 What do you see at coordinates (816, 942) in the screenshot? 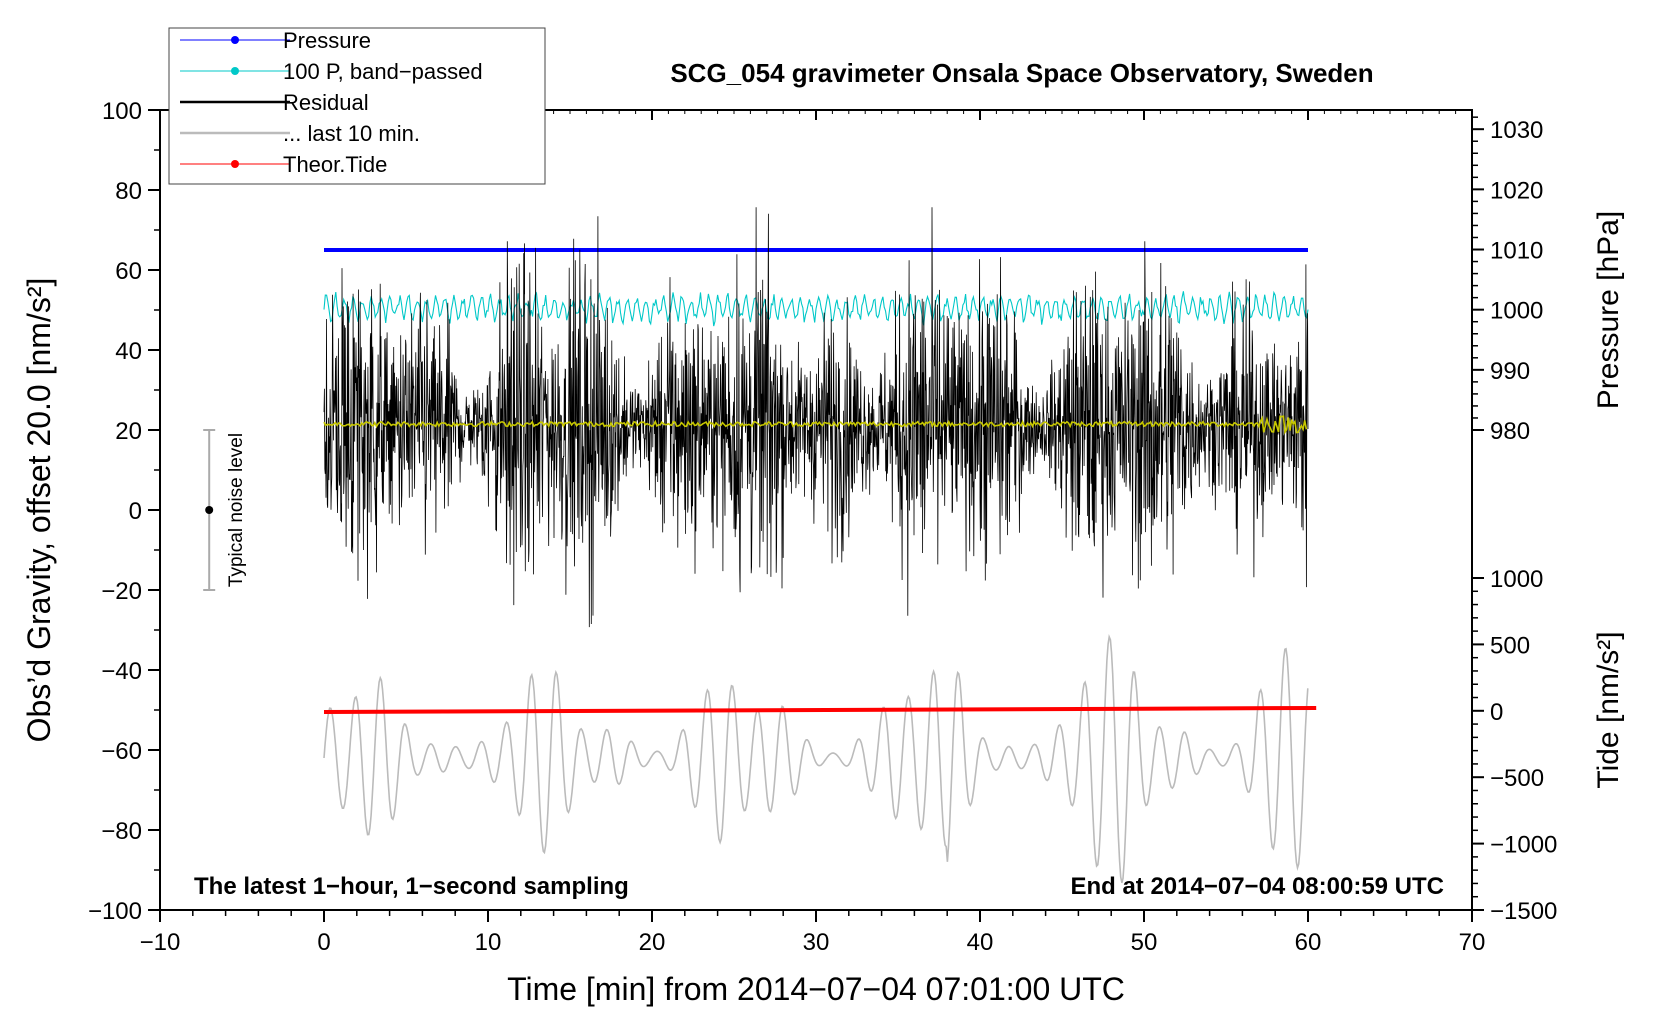
I see `x-tick-label: 30` at bounding box center [816, 942].